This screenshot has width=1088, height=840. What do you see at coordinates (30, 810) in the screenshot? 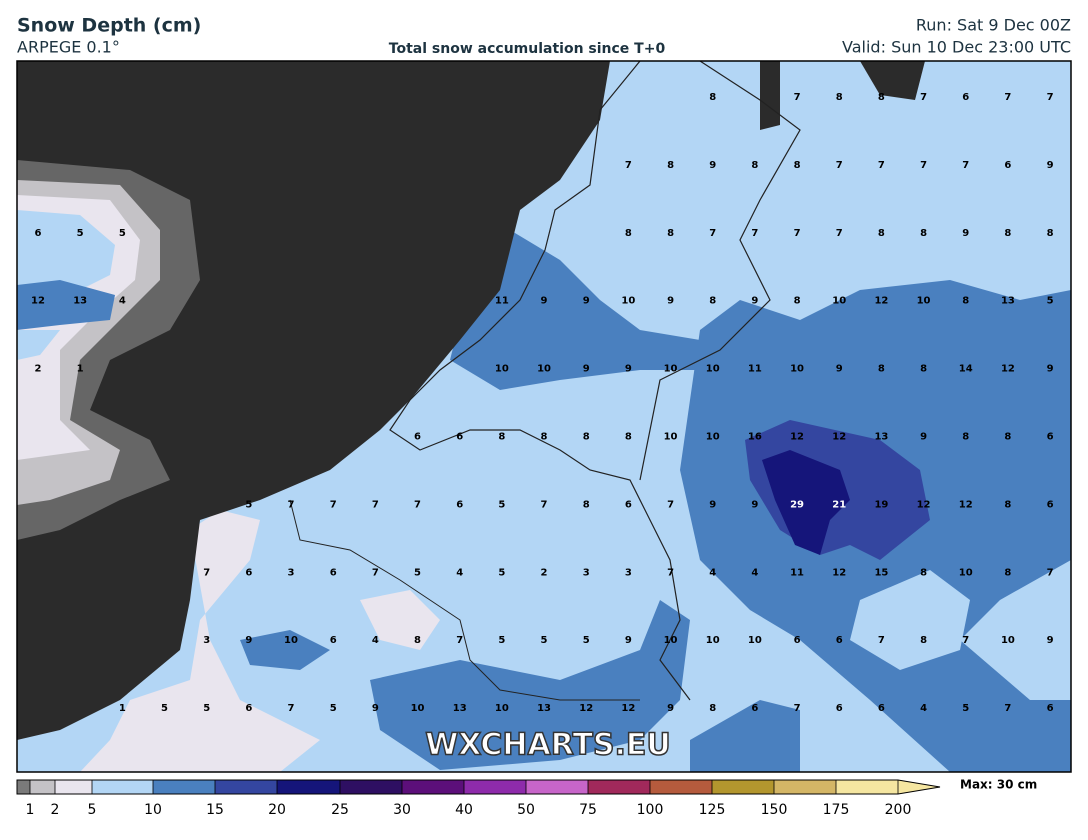
I see `colorbar-label: 1` at bounding box center [30, 810].